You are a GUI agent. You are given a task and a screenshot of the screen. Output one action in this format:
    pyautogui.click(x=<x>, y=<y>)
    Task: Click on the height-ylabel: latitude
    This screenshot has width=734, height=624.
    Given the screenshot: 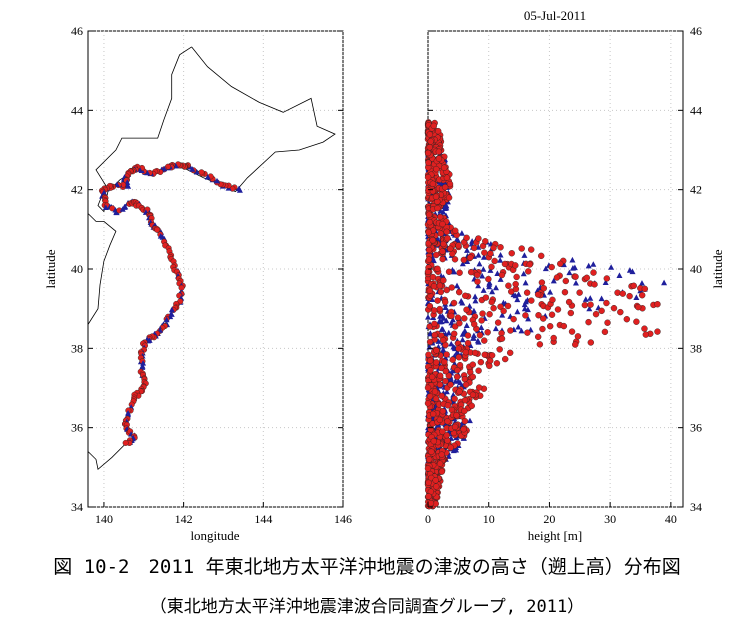 What is the action you would take?
    pyautogui.click(x=717, y=268)
    